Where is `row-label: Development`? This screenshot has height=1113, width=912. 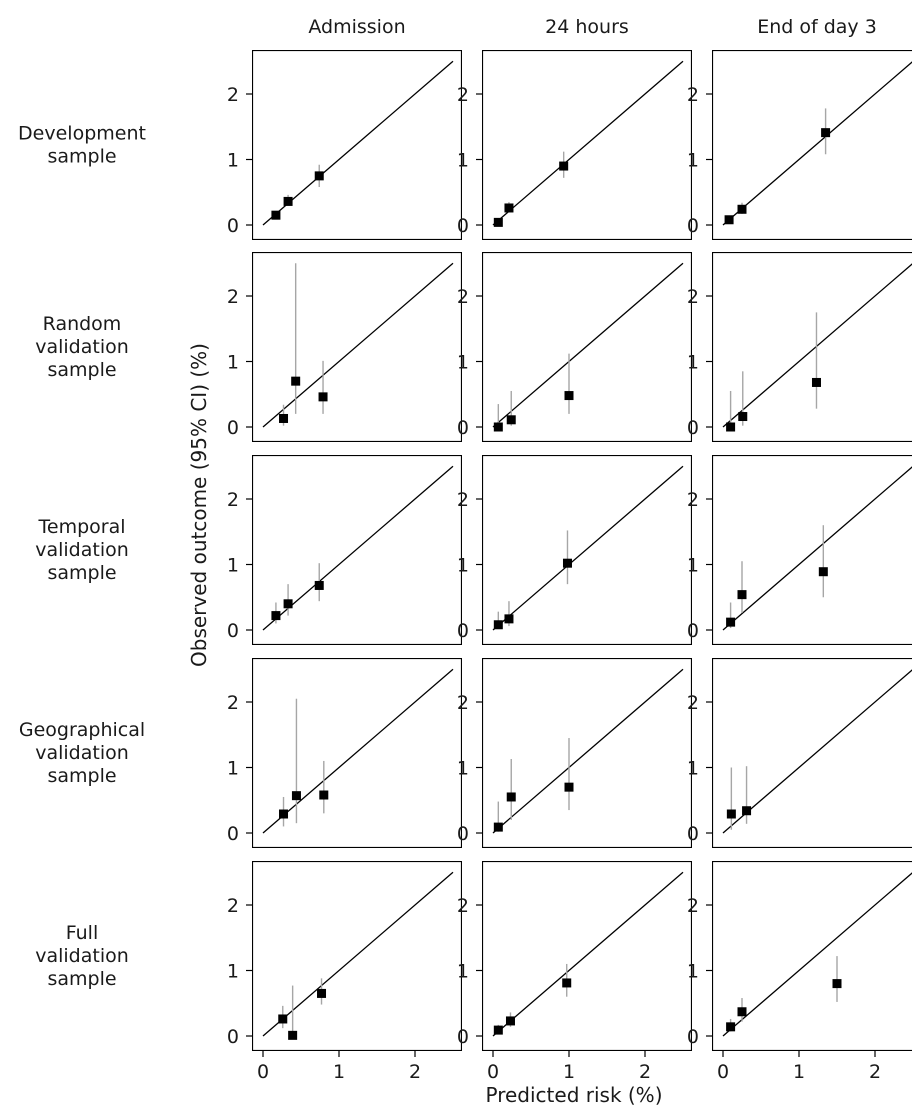
row-label: Development is located at coordinates (82, 134).